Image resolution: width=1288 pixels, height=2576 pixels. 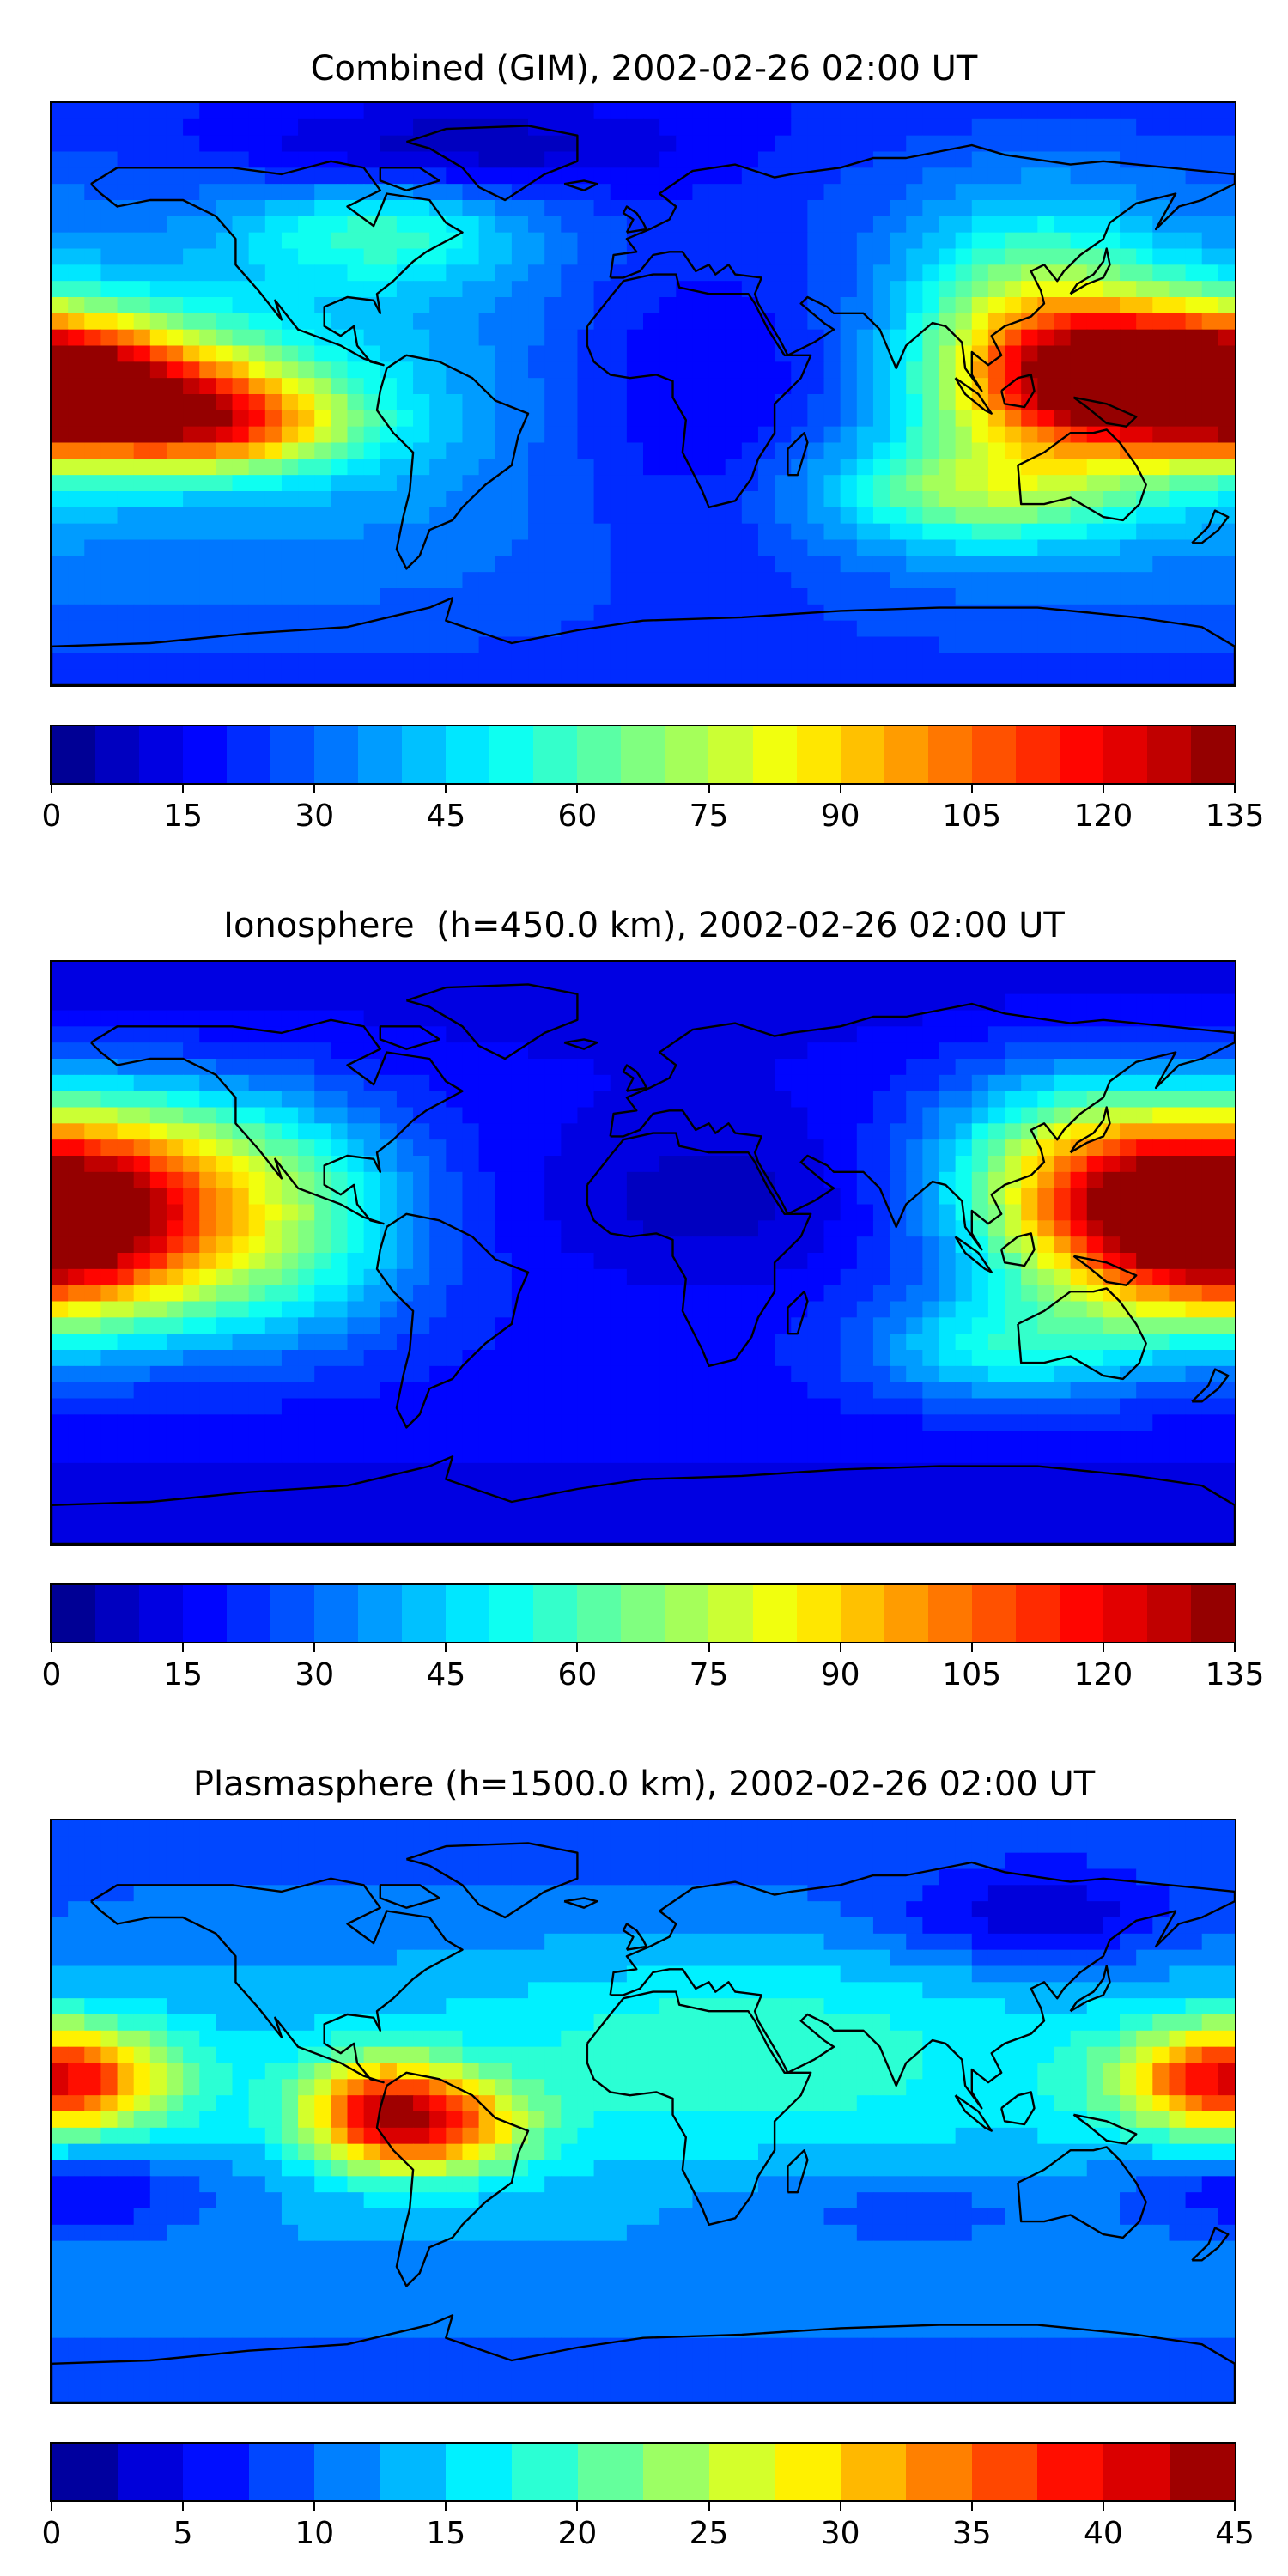 I want to click on colorbar-plasmasphere, so click(x=643, y=2472).